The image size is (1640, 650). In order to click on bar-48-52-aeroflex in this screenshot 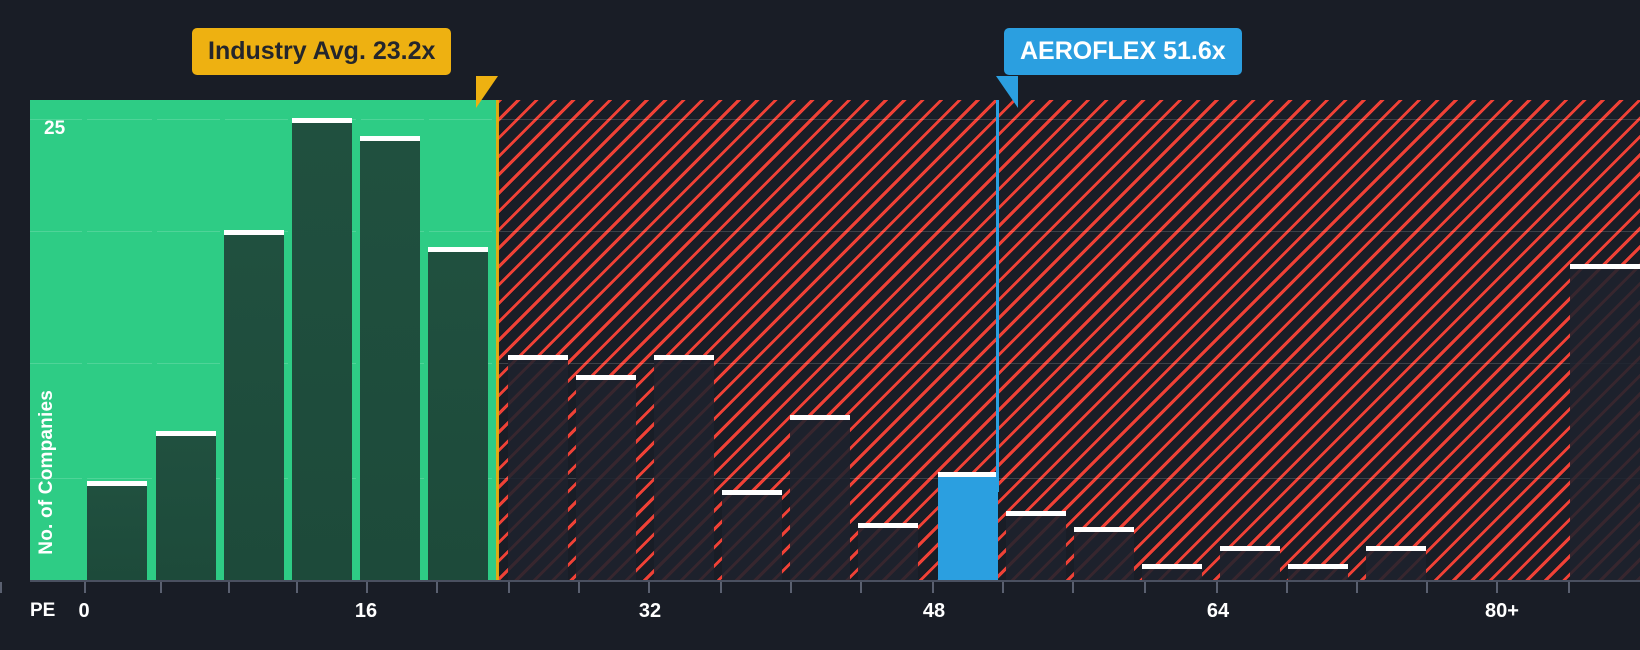, I will do `click(968, 526)`.